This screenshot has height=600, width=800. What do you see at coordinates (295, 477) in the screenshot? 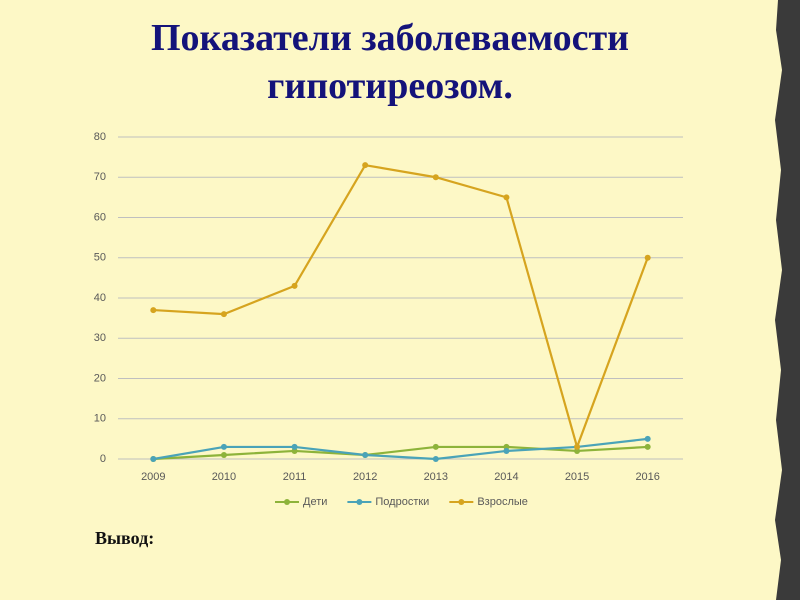
I see `x-tick-label: 2011` at bounding box center [295, 477].